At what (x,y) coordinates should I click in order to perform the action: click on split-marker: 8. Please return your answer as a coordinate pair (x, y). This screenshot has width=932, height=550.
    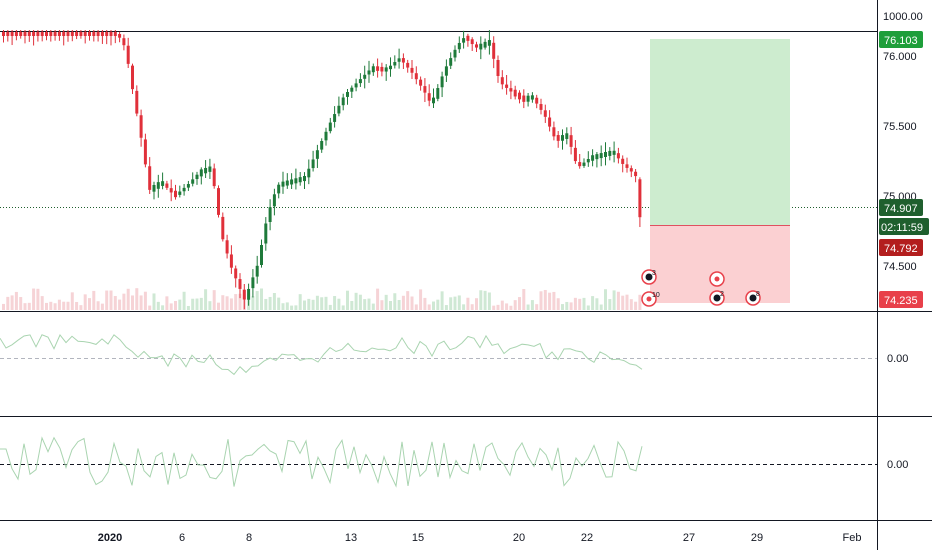
    Looking at the image, I should click on (753, 298).